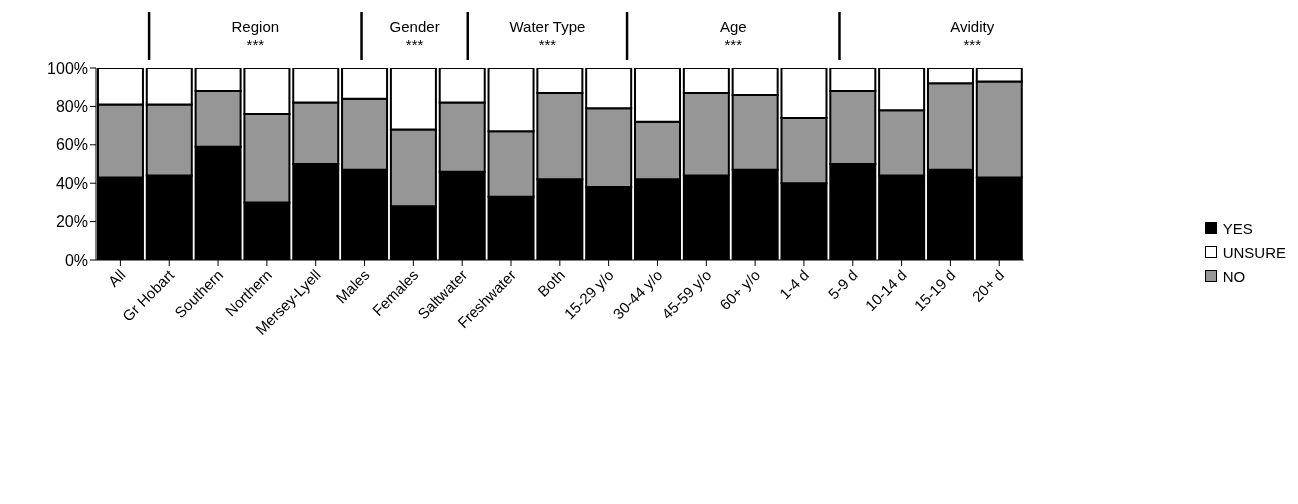  Describe the element at coordinates (255, 26) in the screenshot. I see `text: Region` at that location.